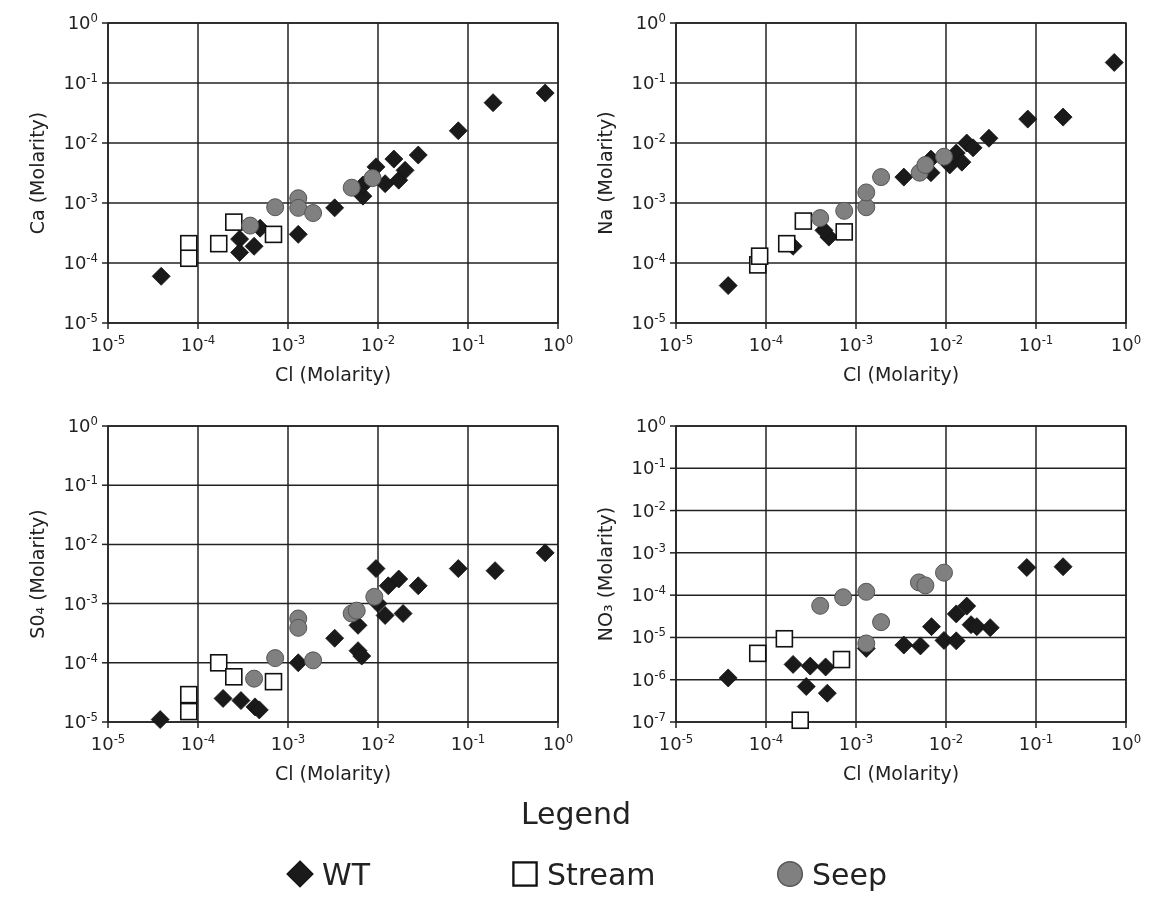 This screenshot has height=904, width=1151. I want to click on legend-label: WT, so click(346, 874).